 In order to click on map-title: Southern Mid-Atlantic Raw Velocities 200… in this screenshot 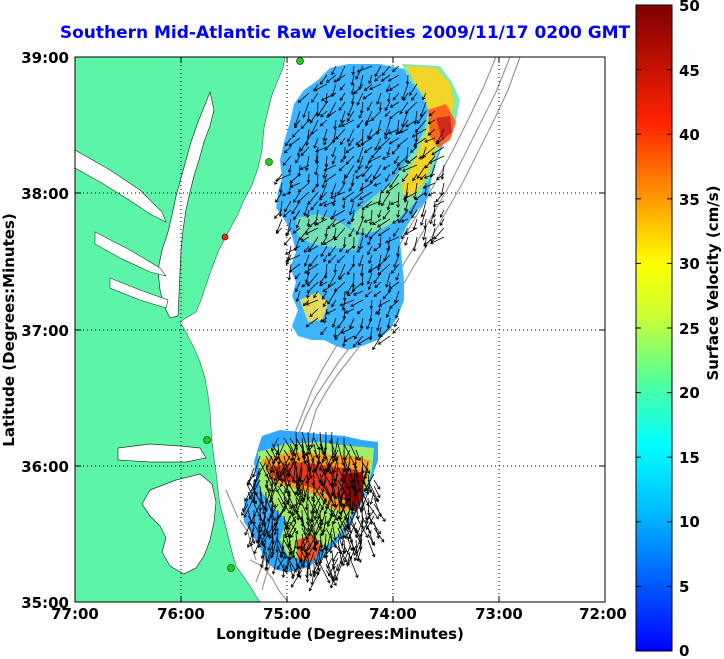, I will do `click(345, 33)`.